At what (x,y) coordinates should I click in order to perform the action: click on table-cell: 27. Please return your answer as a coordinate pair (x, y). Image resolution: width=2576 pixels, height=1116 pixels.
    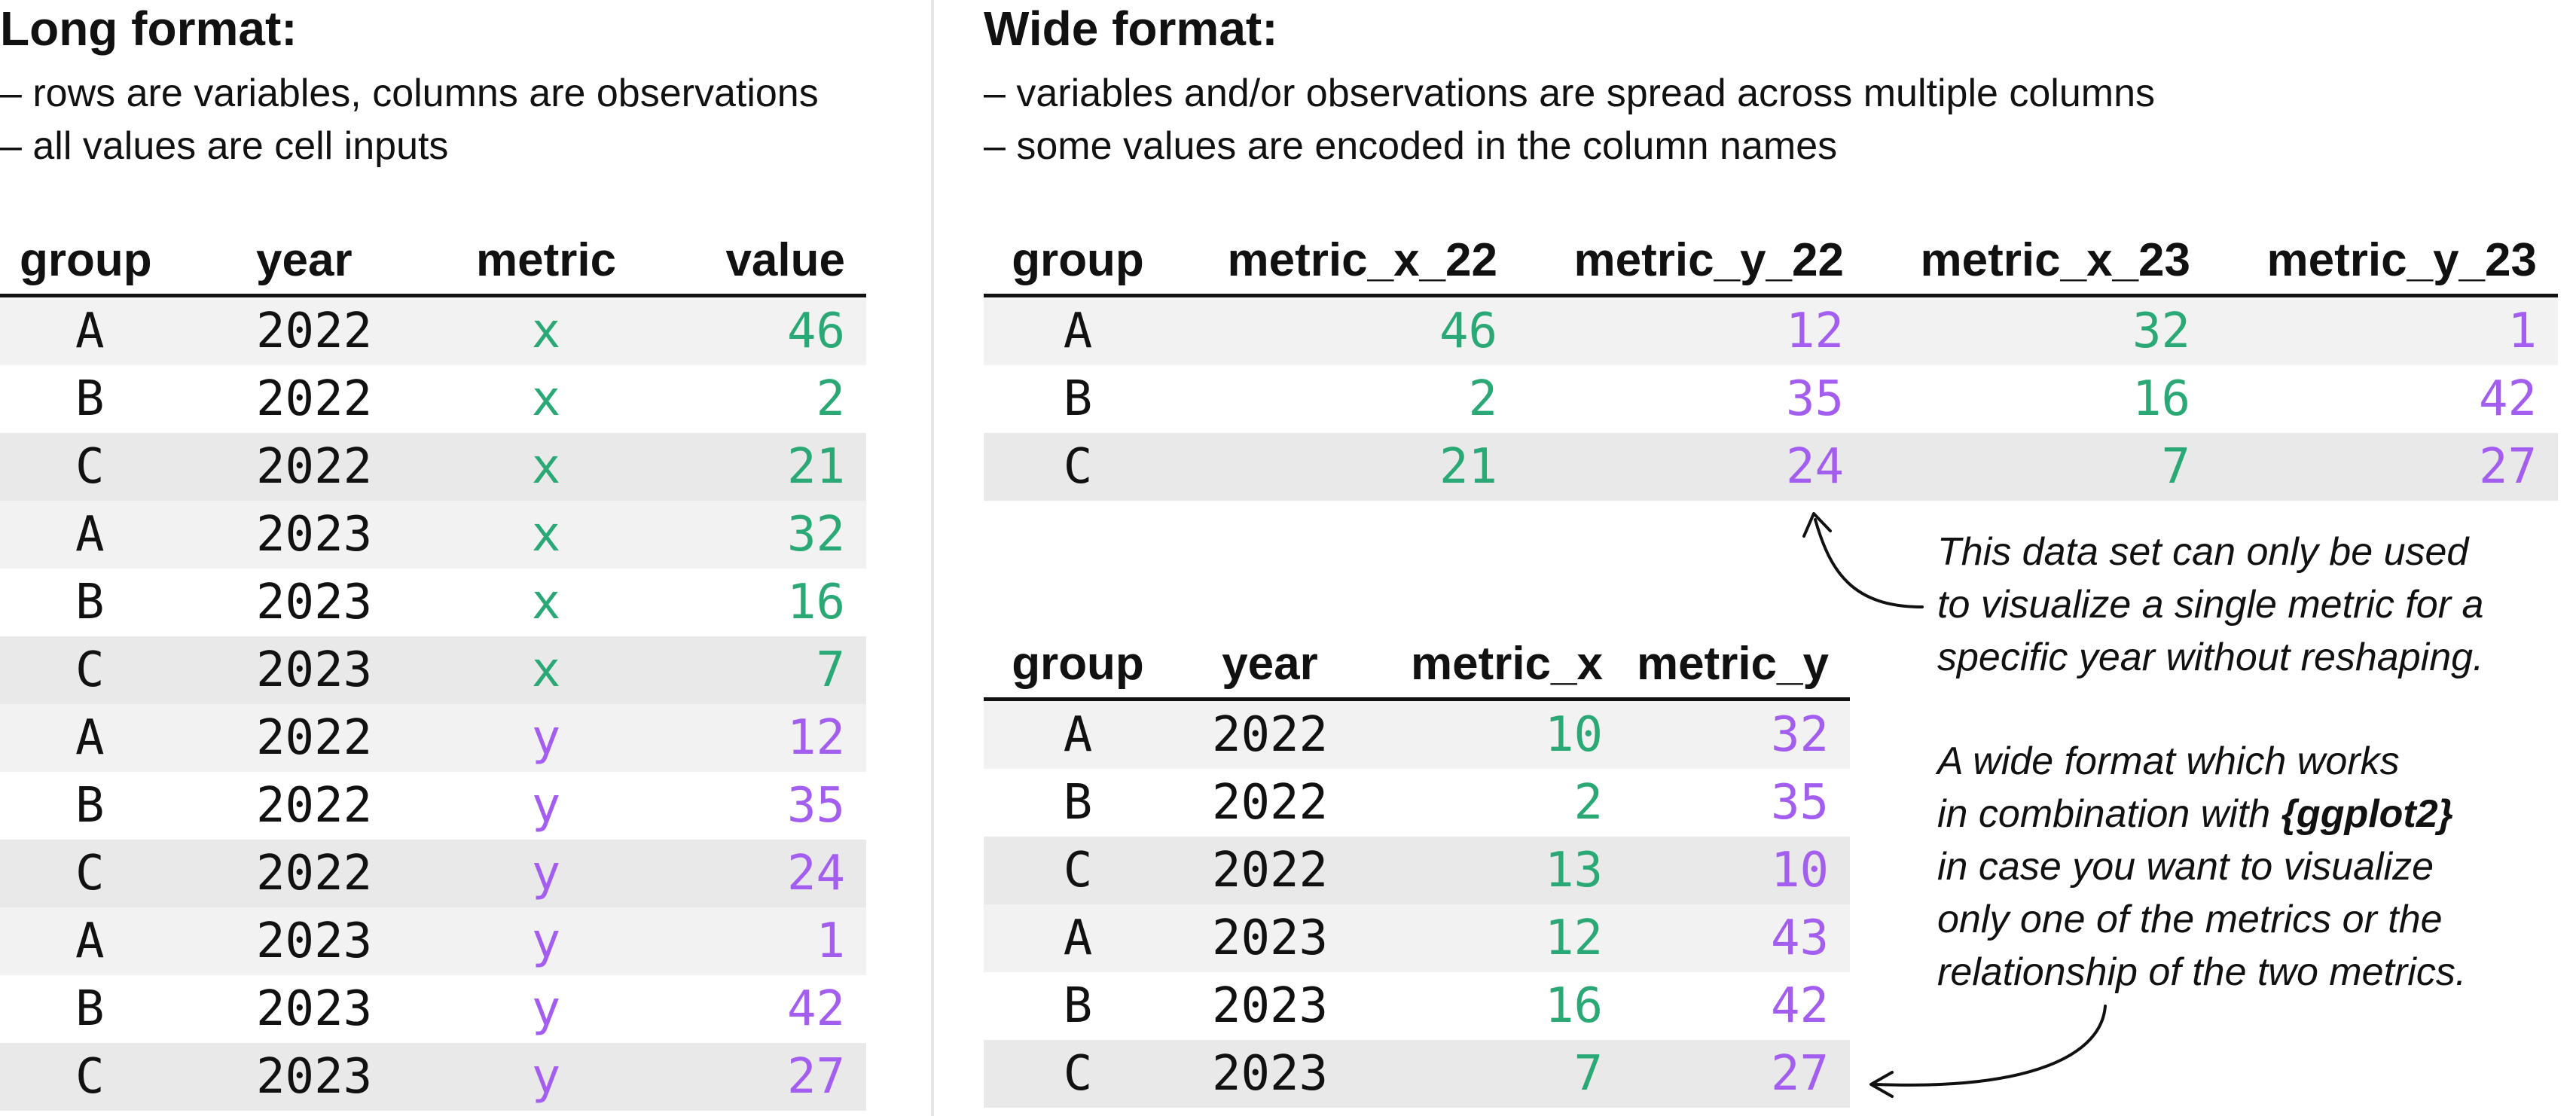
    Looking at the image, I should click on (1800, 1074).